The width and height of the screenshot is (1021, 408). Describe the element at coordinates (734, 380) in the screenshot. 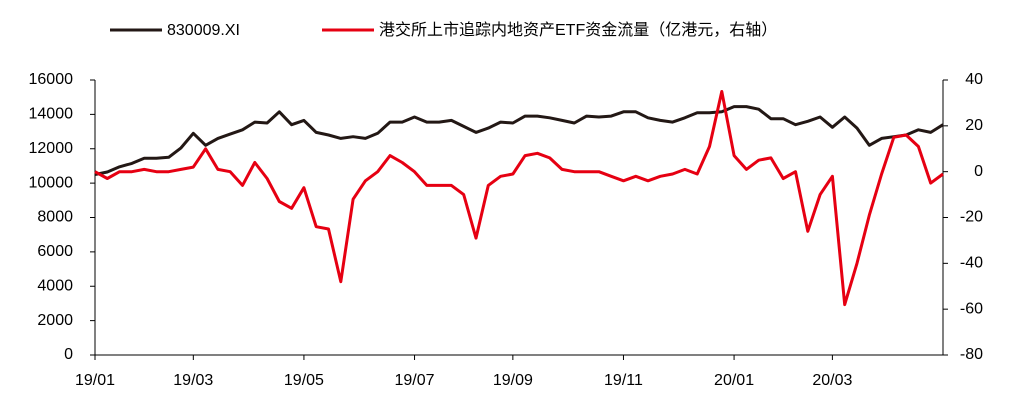

I see `x-tick-label: 20/01` at that location.